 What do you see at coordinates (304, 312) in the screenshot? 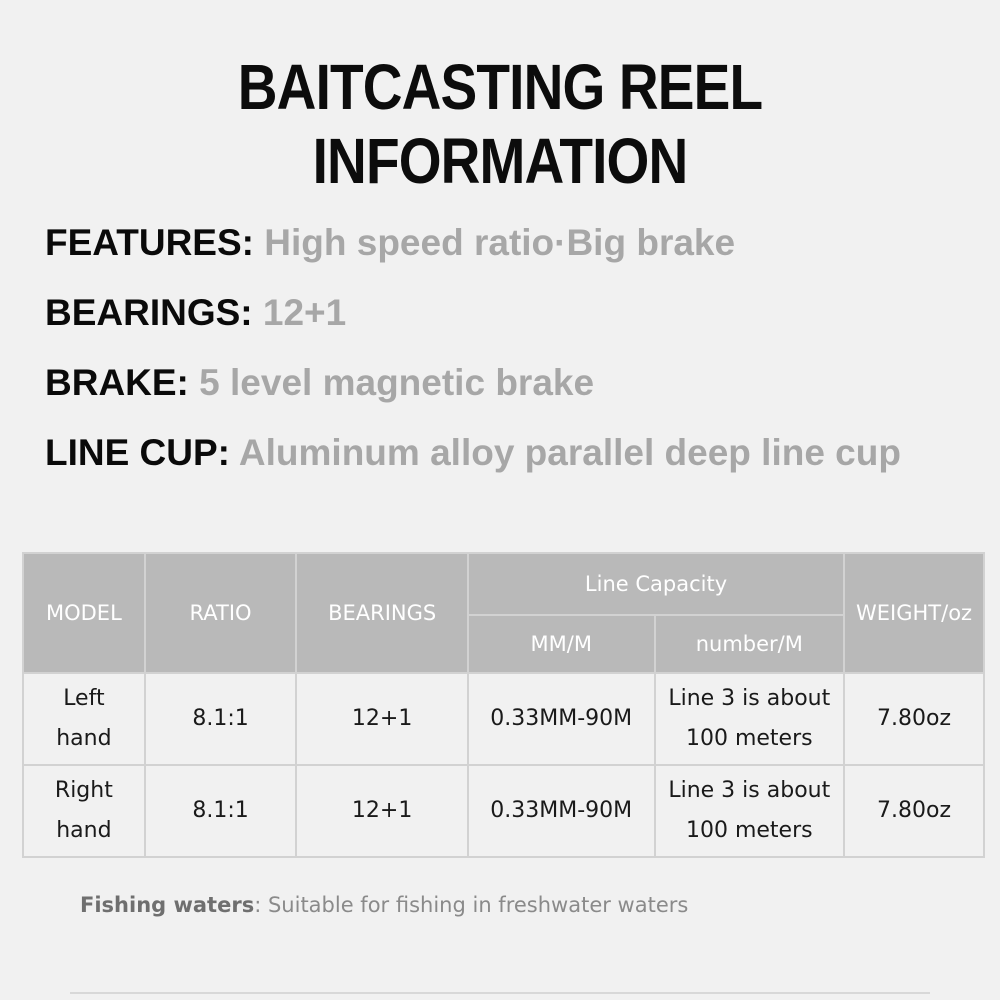
I see `feature-value: 12+1` at bounding box center [304, 312].